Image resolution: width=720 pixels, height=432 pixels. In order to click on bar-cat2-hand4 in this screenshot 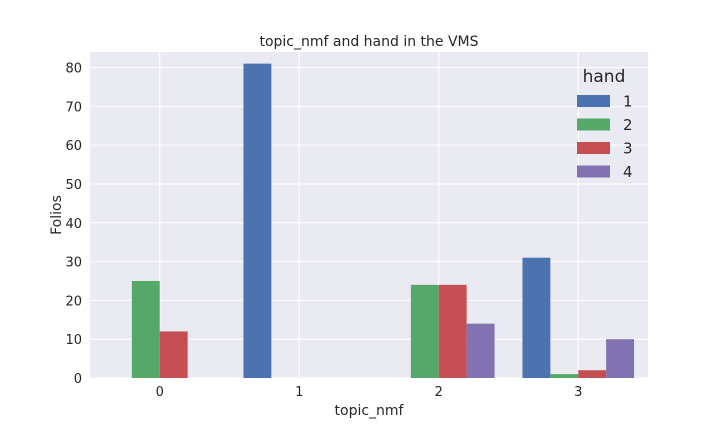, I will do `click(480, 350)`.